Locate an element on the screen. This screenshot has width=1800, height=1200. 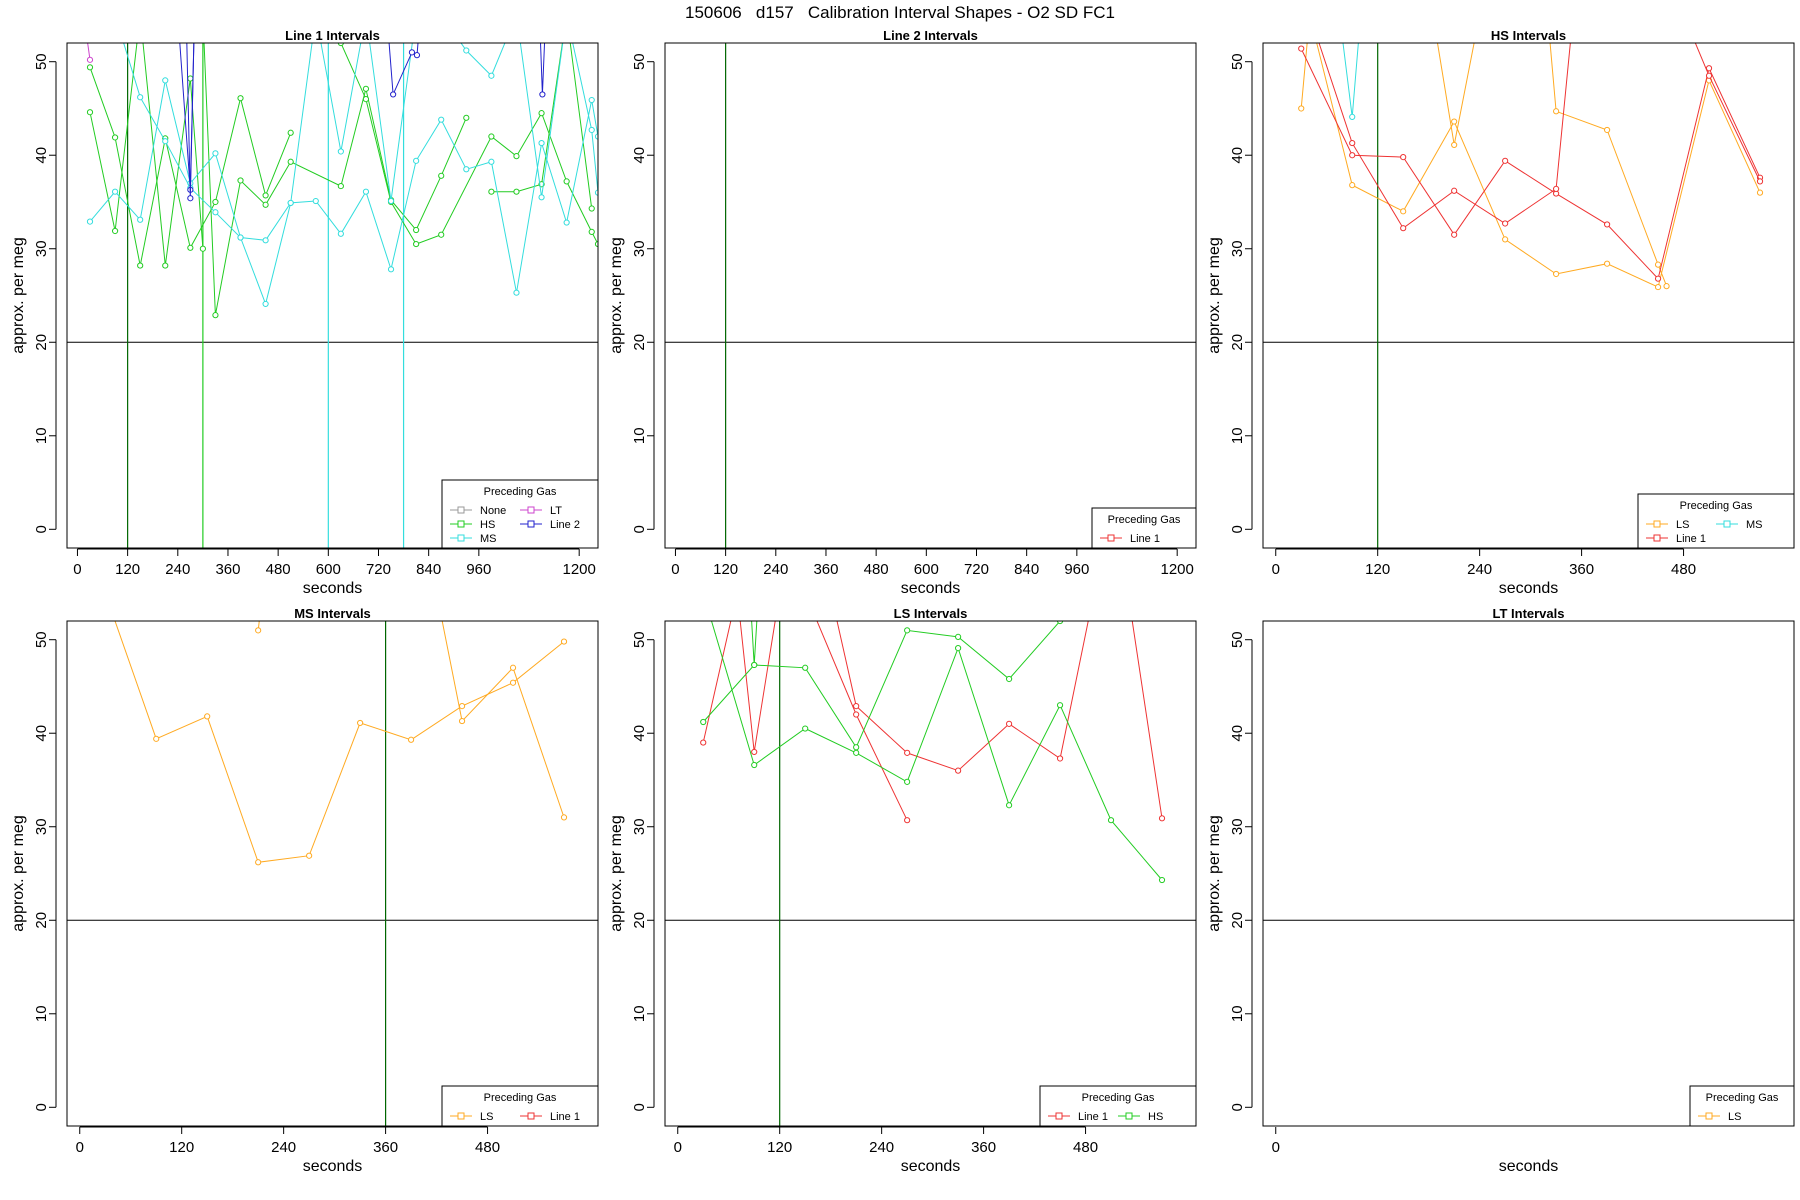
x-tick-label: 360 is located at coordinates (825, 569).